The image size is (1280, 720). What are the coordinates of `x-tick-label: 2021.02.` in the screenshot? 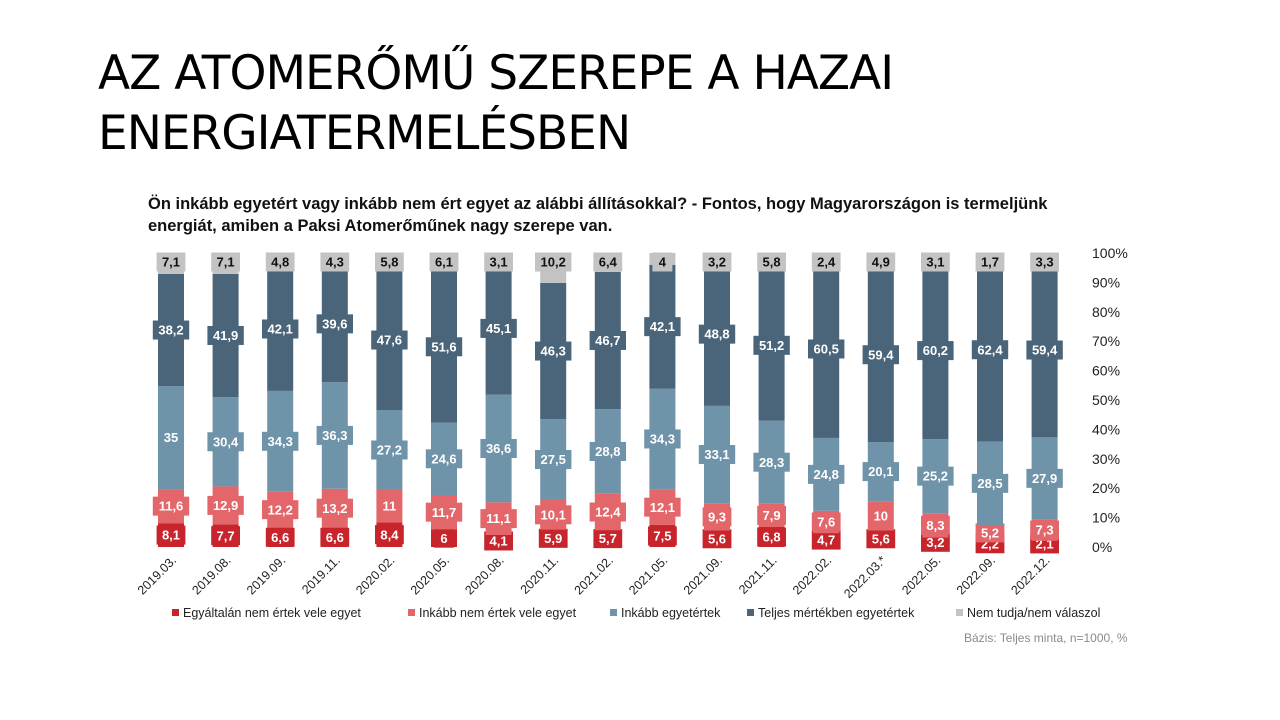 It's located at (594, 575).